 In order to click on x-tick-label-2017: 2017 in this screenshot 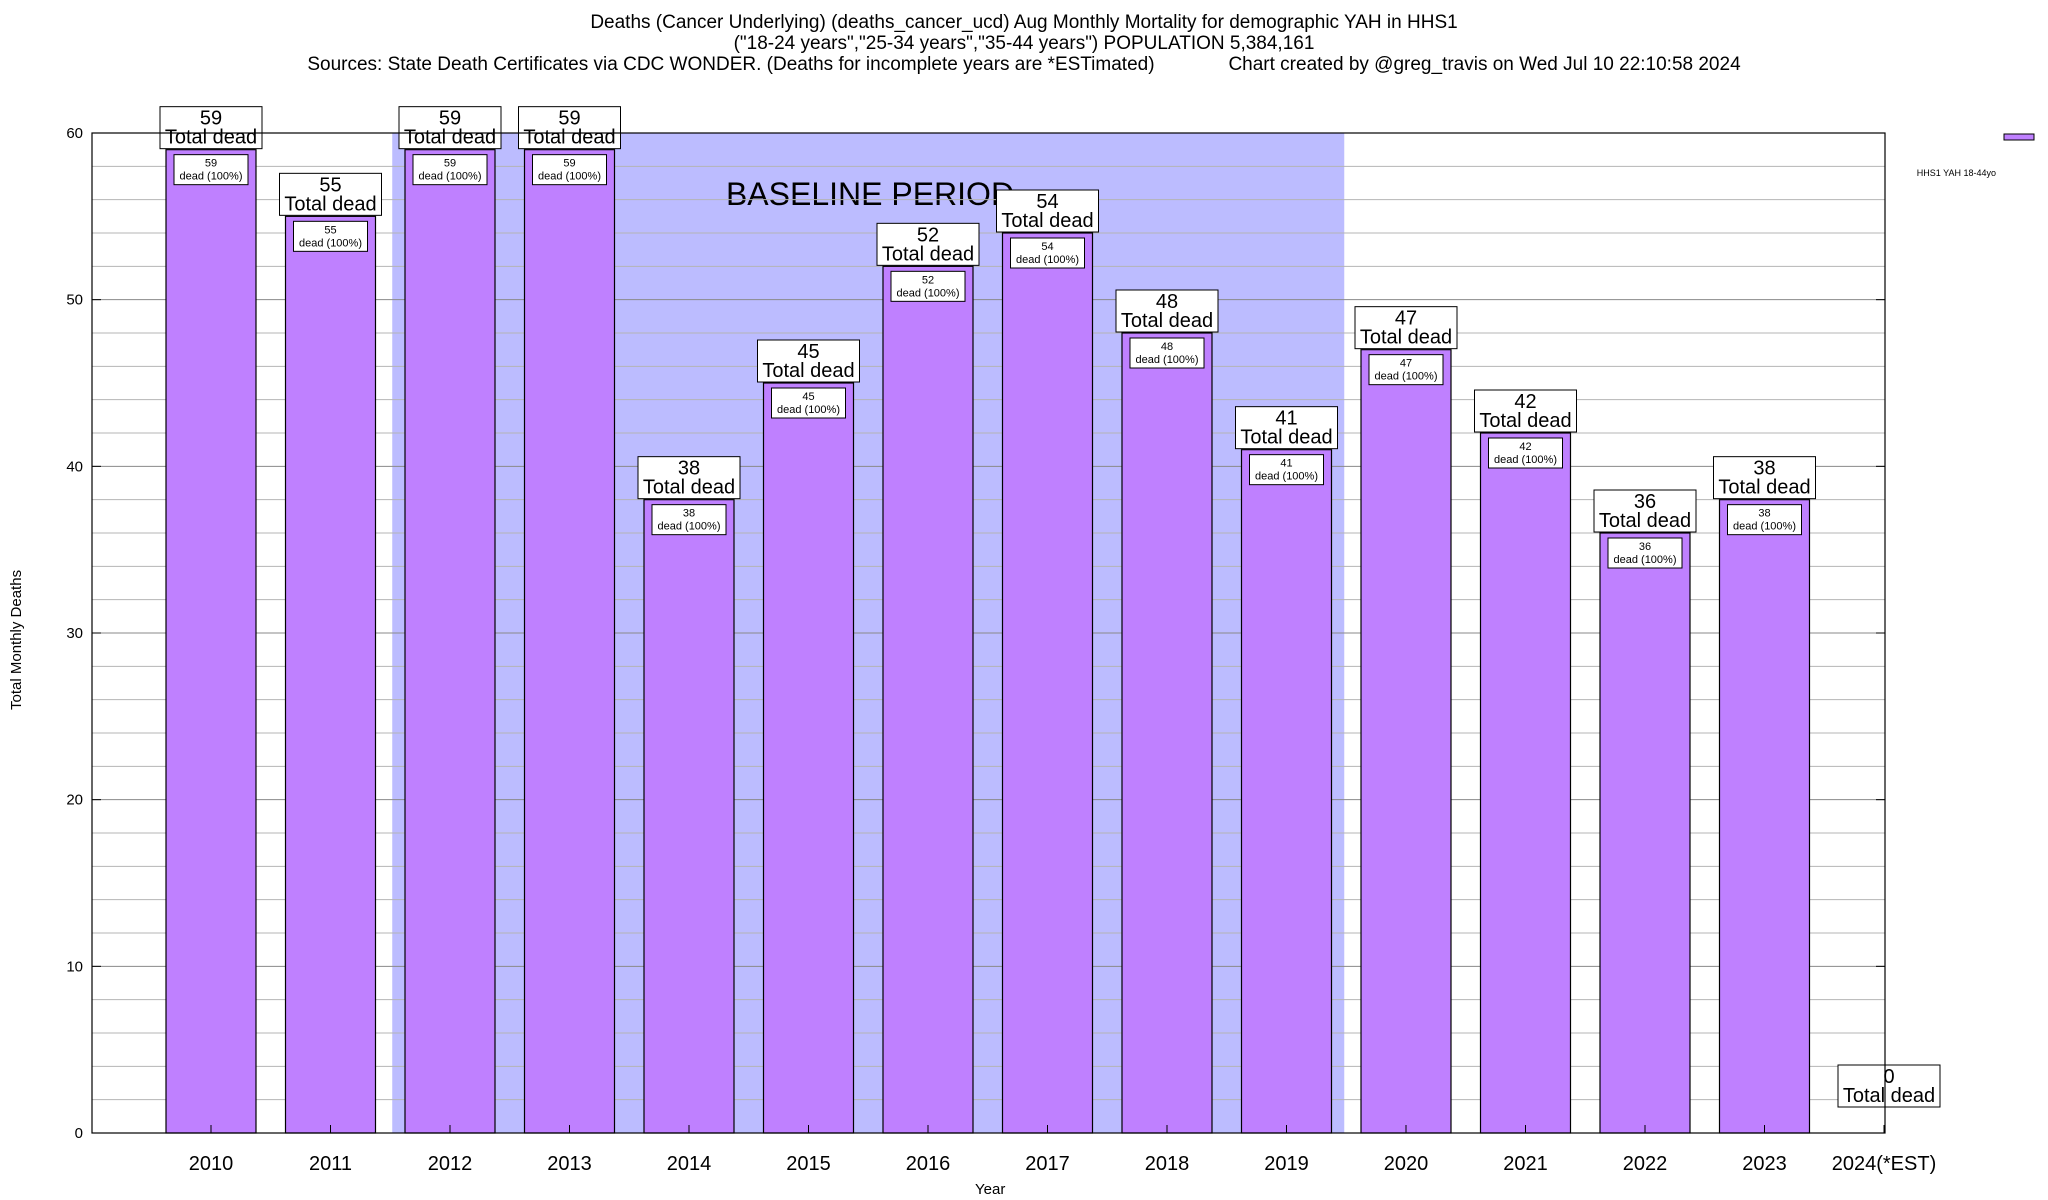, I will do `click(1047, 1164)`.